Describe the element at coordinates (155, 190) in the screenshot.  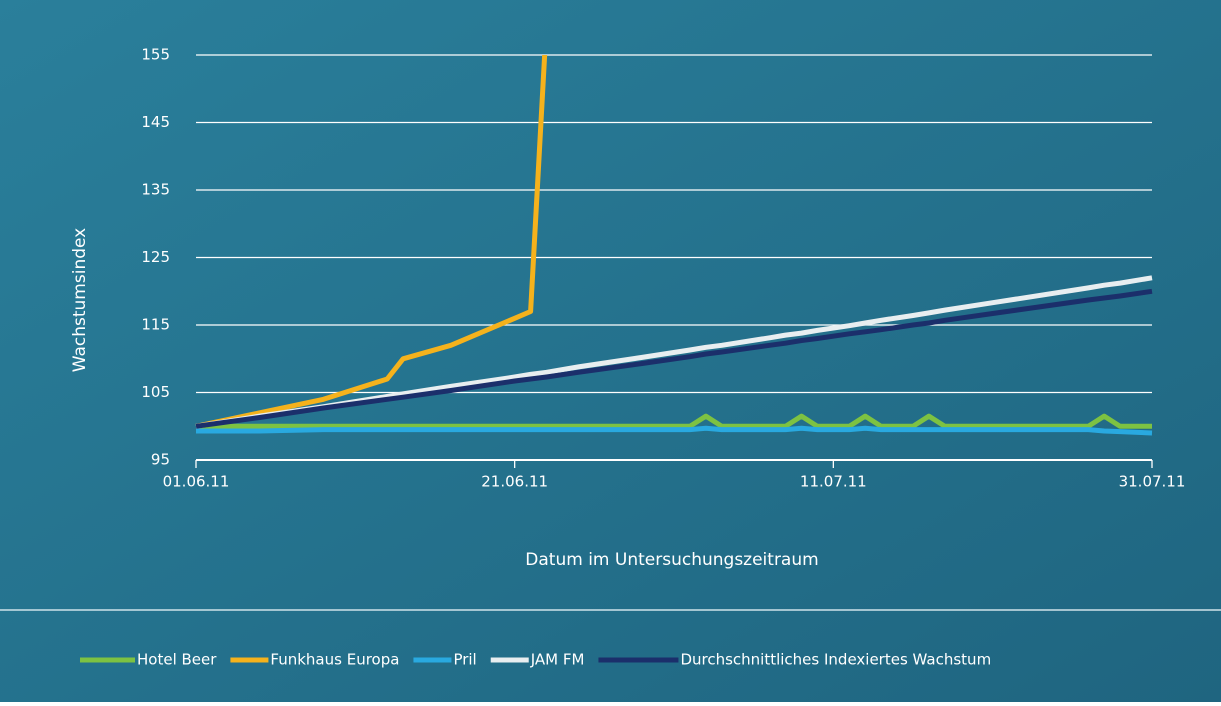
I see `y-tick-label: 135` at that location.